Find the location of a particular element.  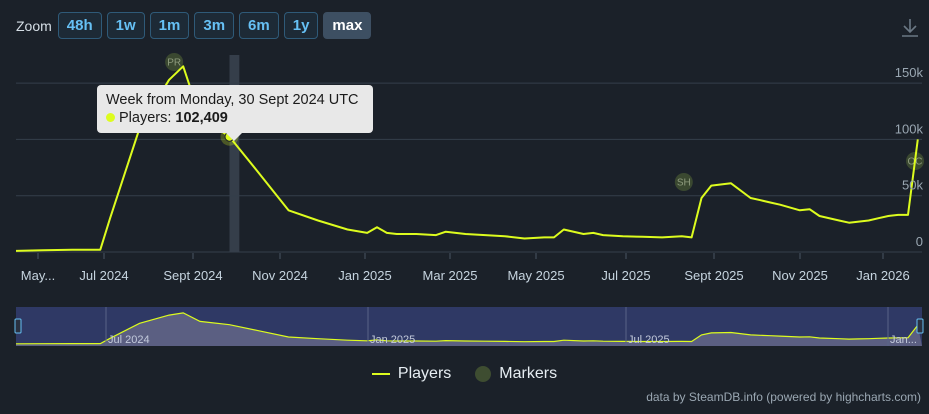

marker-sh is located at coordinates (683, 182).